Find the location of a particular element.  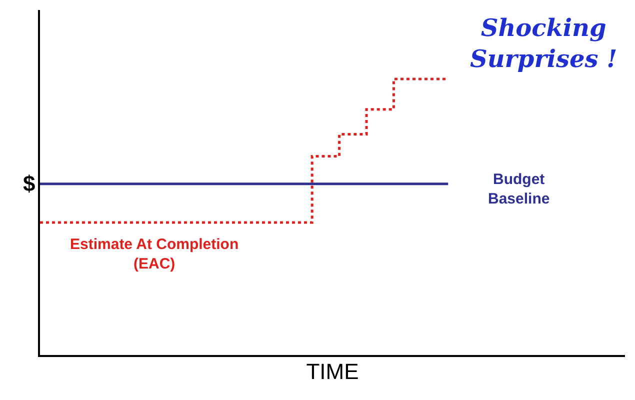

y-axis-title: $ is located at coordinates (29, 183).